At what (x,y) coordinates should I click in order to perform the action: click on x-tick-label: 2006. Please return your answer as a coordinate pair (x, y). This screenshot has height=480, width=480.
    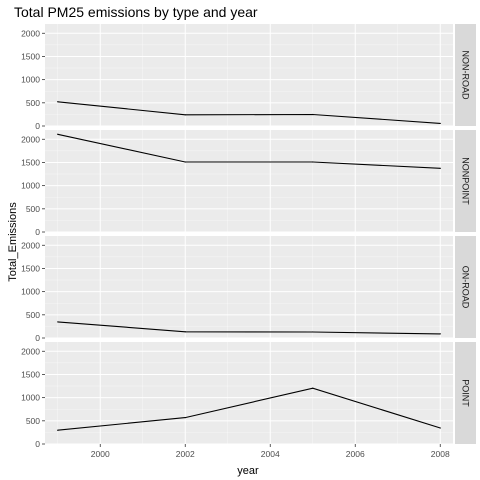
    Looking at the image, I should click on (355, 454).